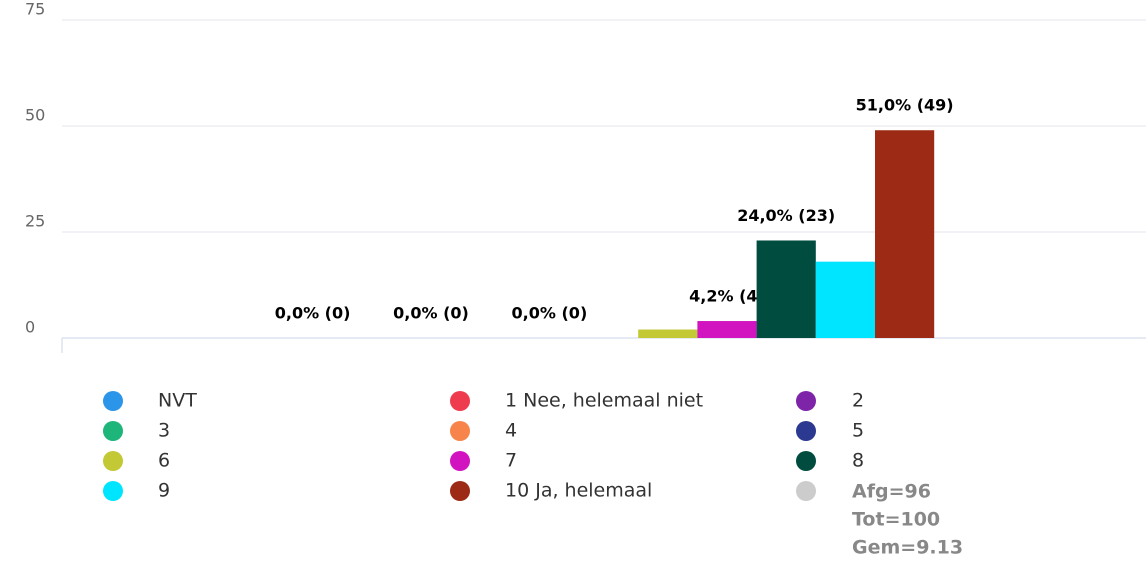 The width and height of the screenshot is (1146, 561). Describe the element at coordinates (35, 9) in the screenshot. I see `y-tick-label: 75` at that location.